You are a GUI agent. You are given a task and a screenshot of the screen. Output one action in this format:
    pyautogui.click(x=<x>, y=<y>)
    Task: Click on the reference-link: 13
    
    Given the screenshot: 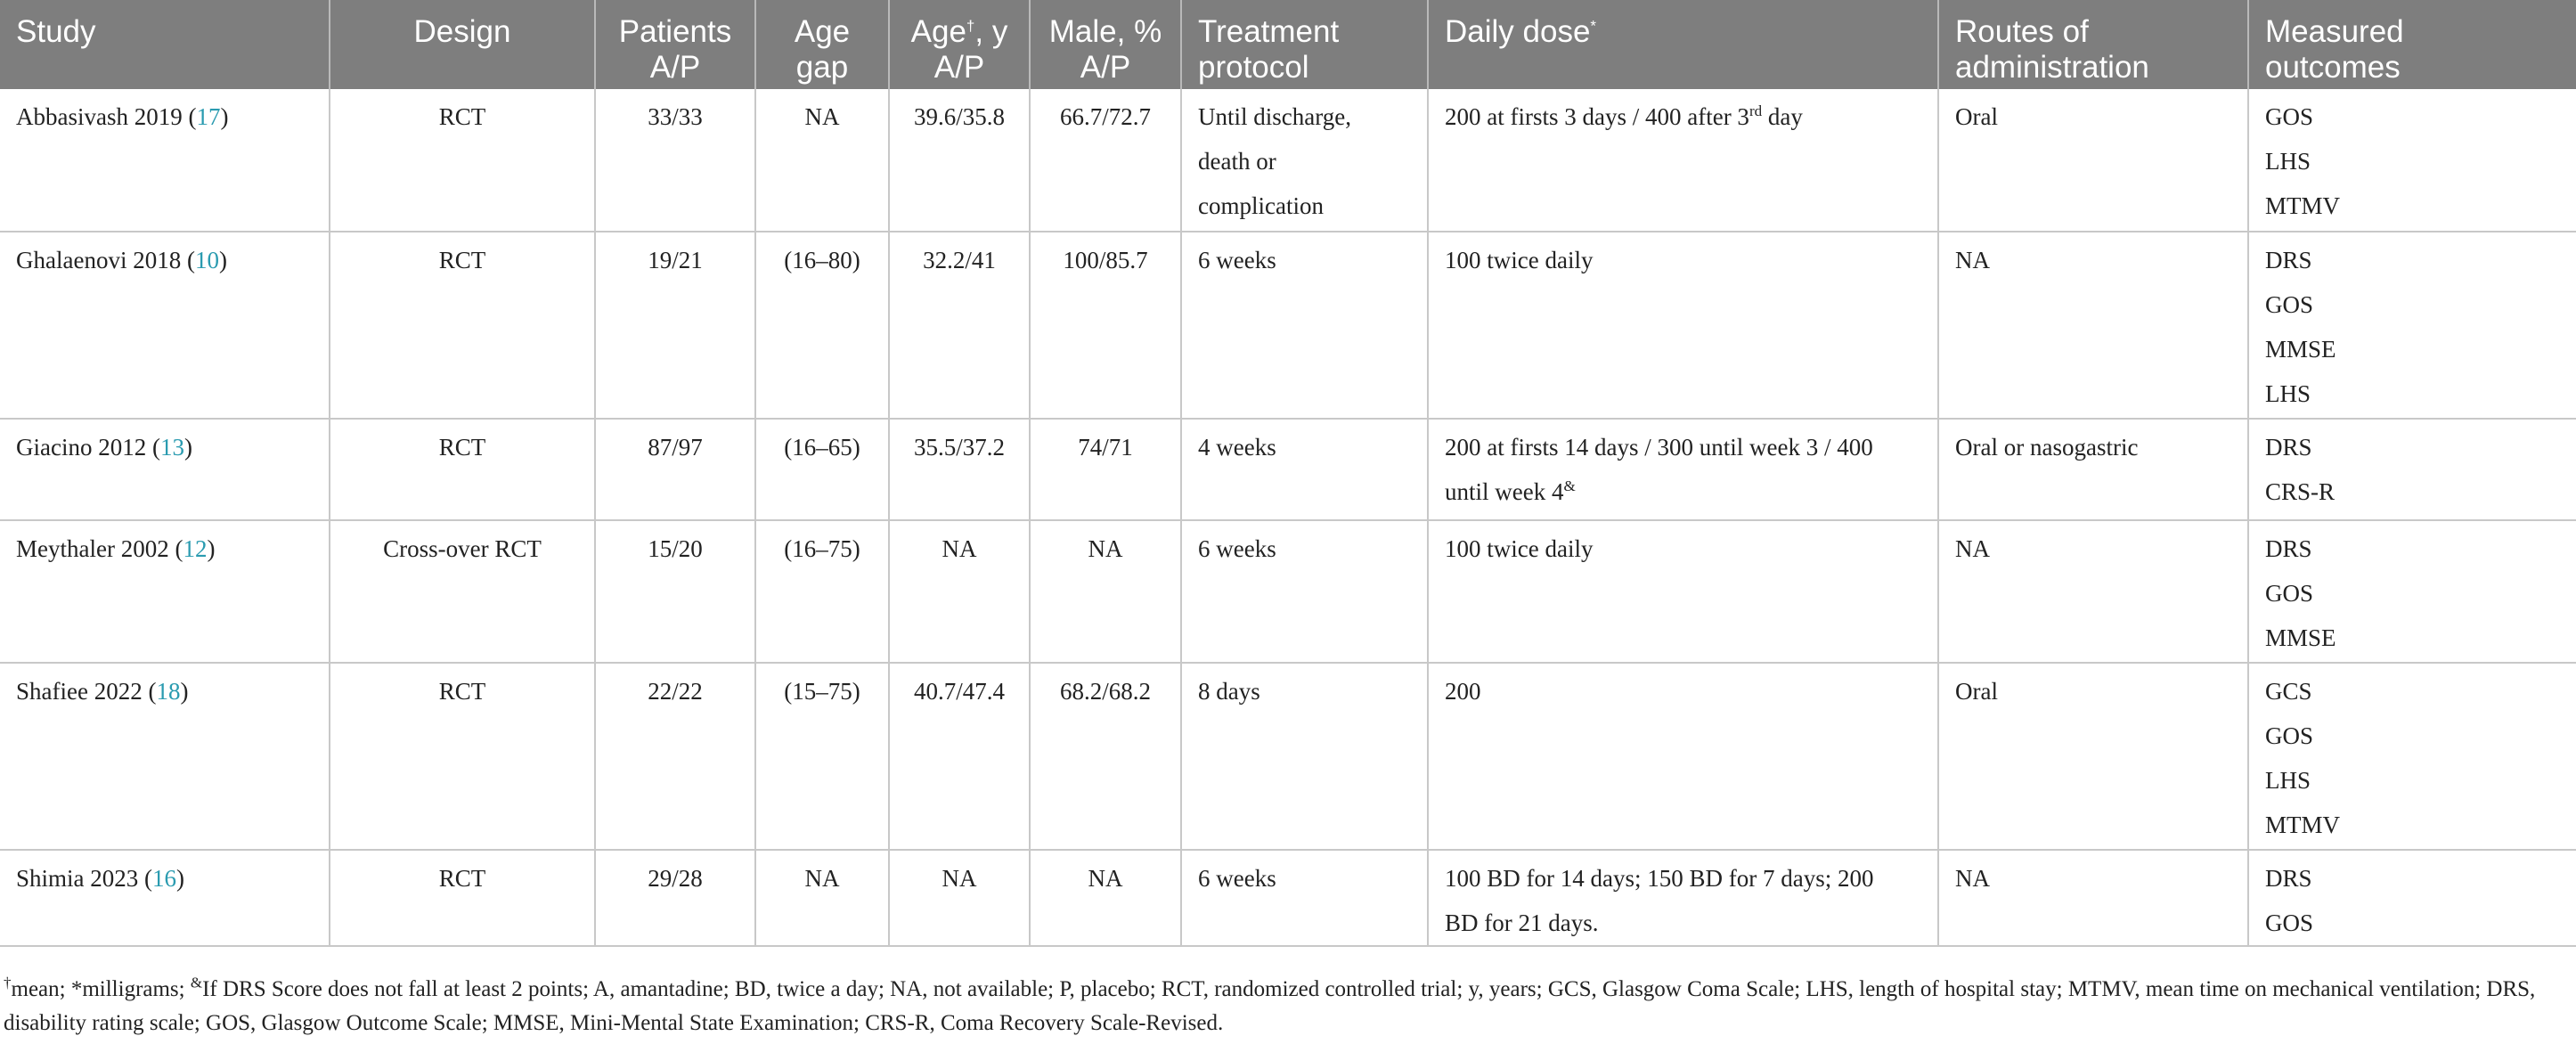 What is the action you would take?
    pyautogui.click(x=172, y=447)
    